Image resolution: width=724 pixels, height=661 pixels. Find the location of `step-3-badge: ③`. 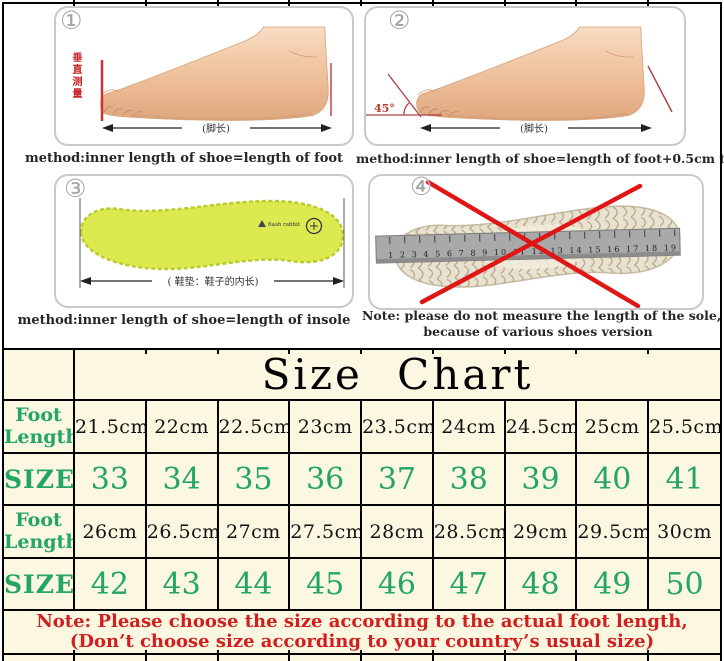

step-3-badge: ③ is located at coordinates (75, 188).